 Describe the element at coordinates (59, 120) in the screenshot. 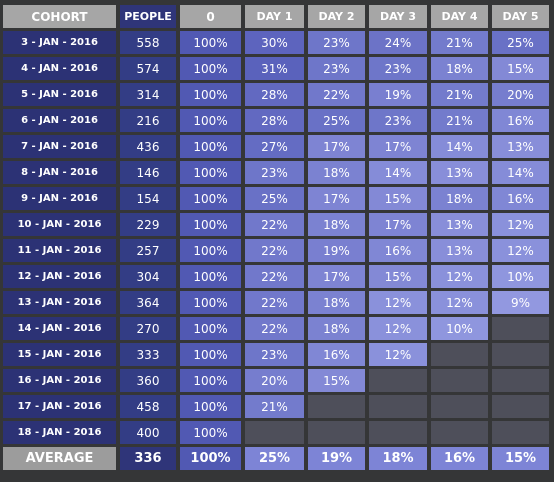

I see `cohort-date: 6 - JAN - 2016` at that location.